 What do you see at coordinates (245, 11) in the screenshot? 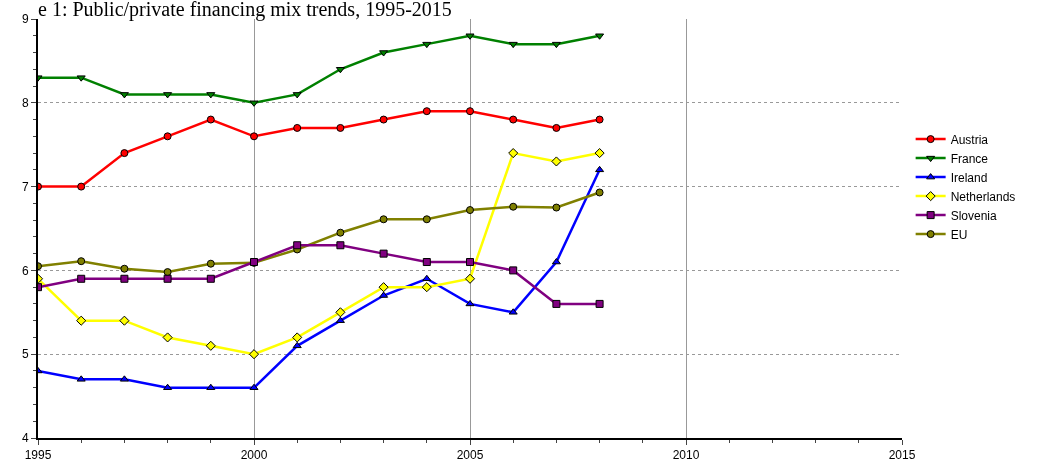
I see `chart-title: e 1: Public/private financing mix trends, 1995-2015` at bounding box center [245, 11].